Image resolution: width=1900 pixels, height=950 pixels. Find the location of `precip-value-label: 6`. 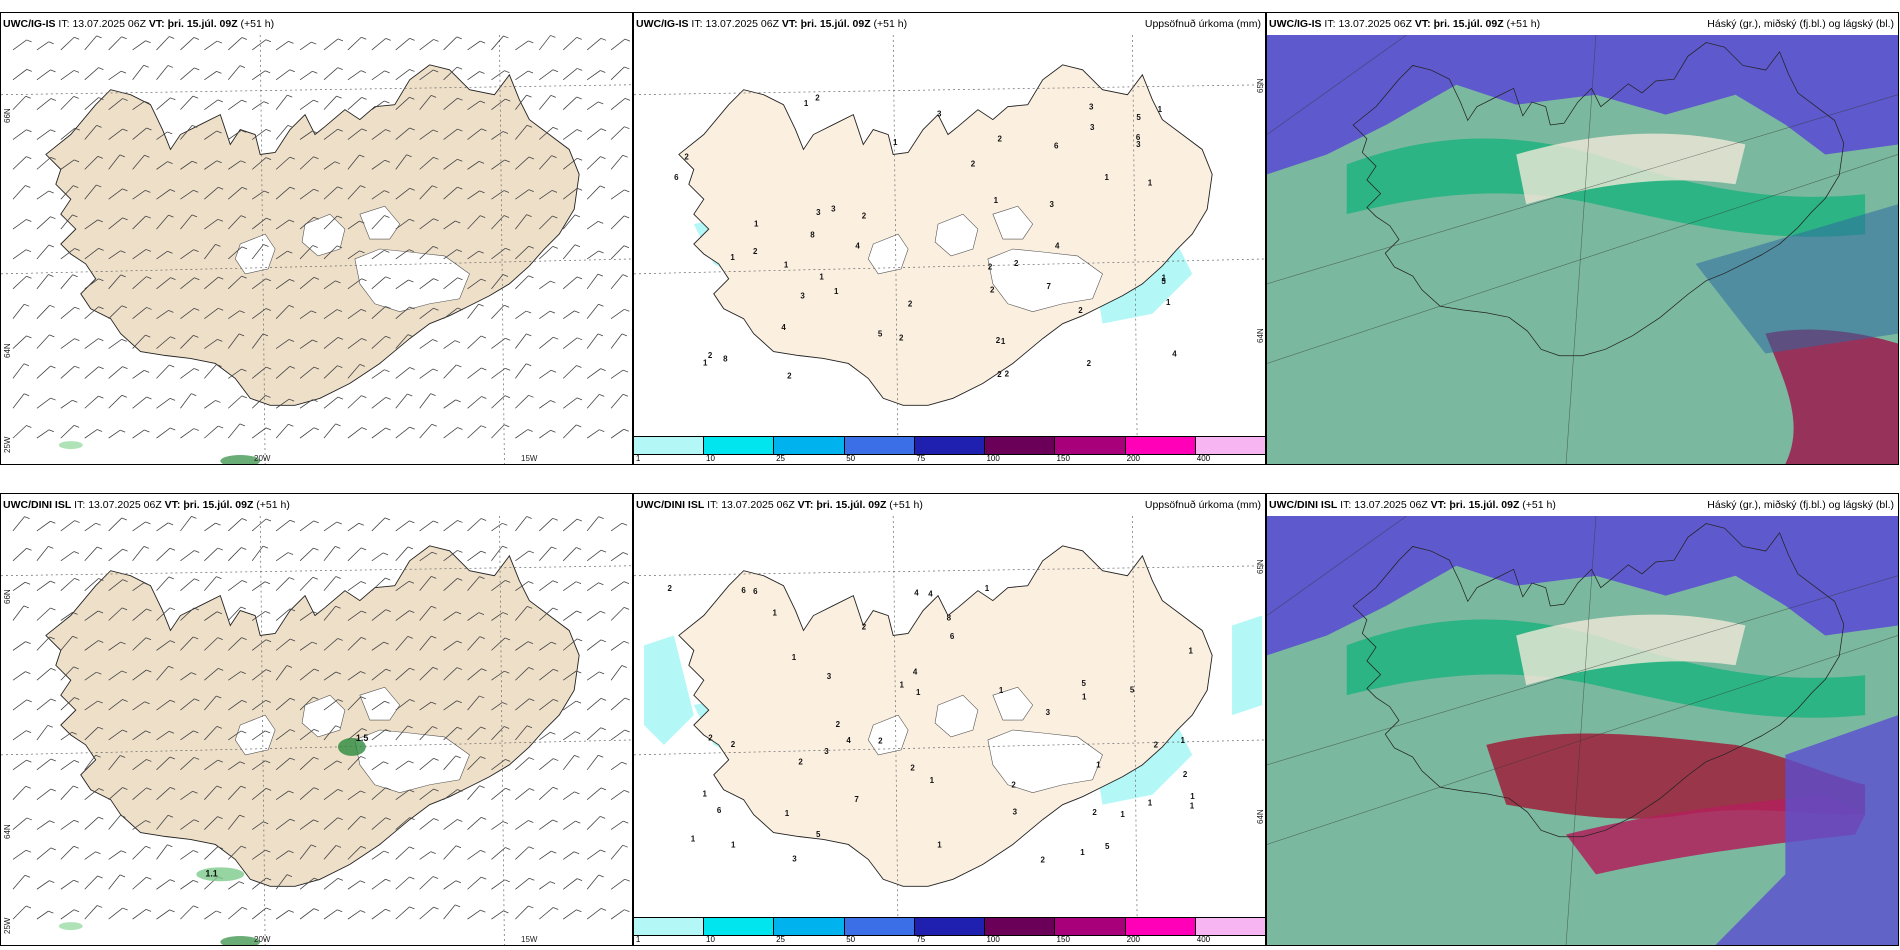

precip-value-label: 6 is located at coordinates (755, 591).